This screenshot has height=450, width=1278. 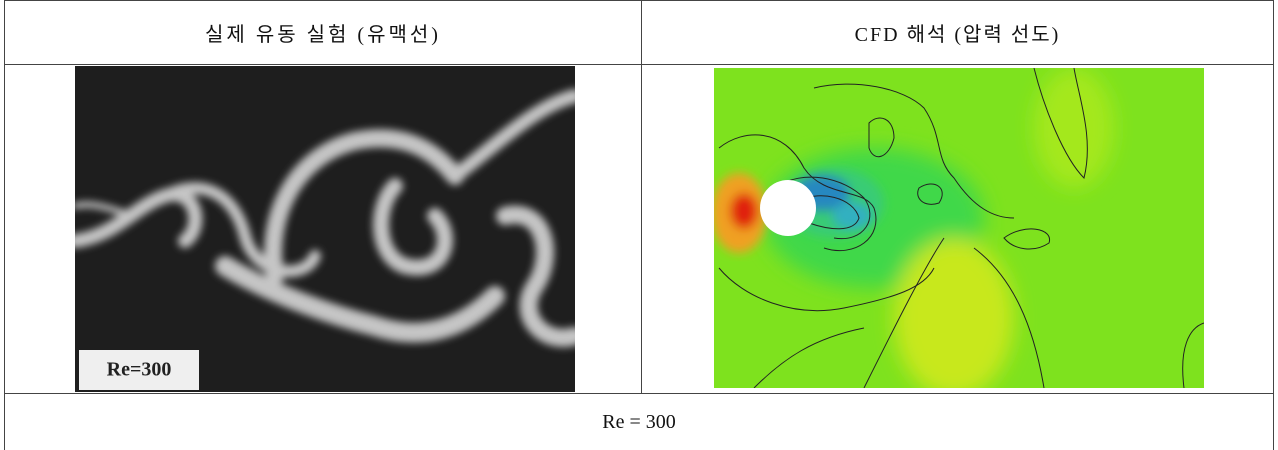 I want to click on photo-label: Re=300, so click(x=139, y=370).